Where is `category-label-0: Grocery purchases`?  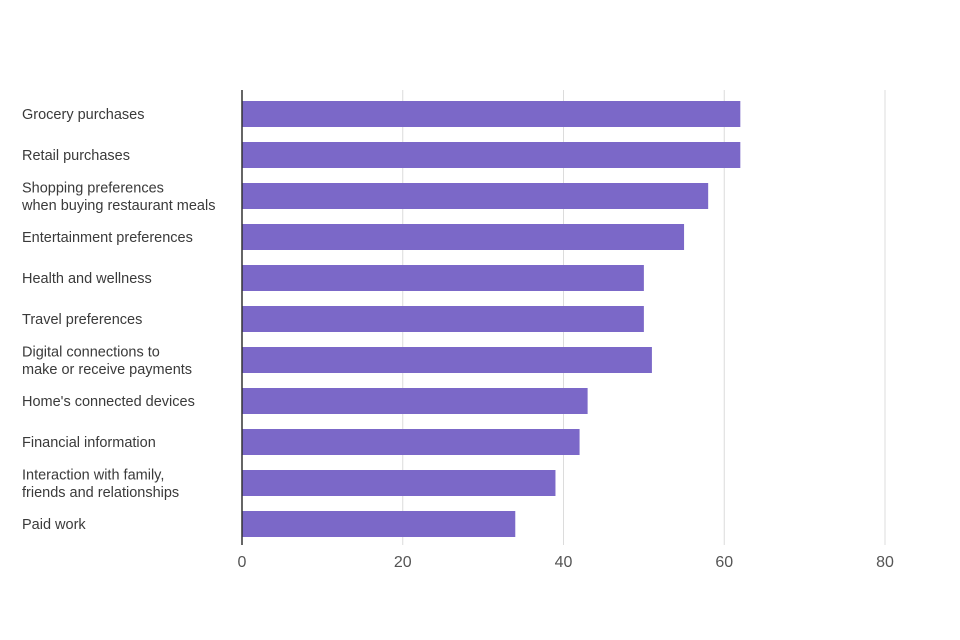 category-label-0: Grocery purchases is located at coordinates (83, 115).